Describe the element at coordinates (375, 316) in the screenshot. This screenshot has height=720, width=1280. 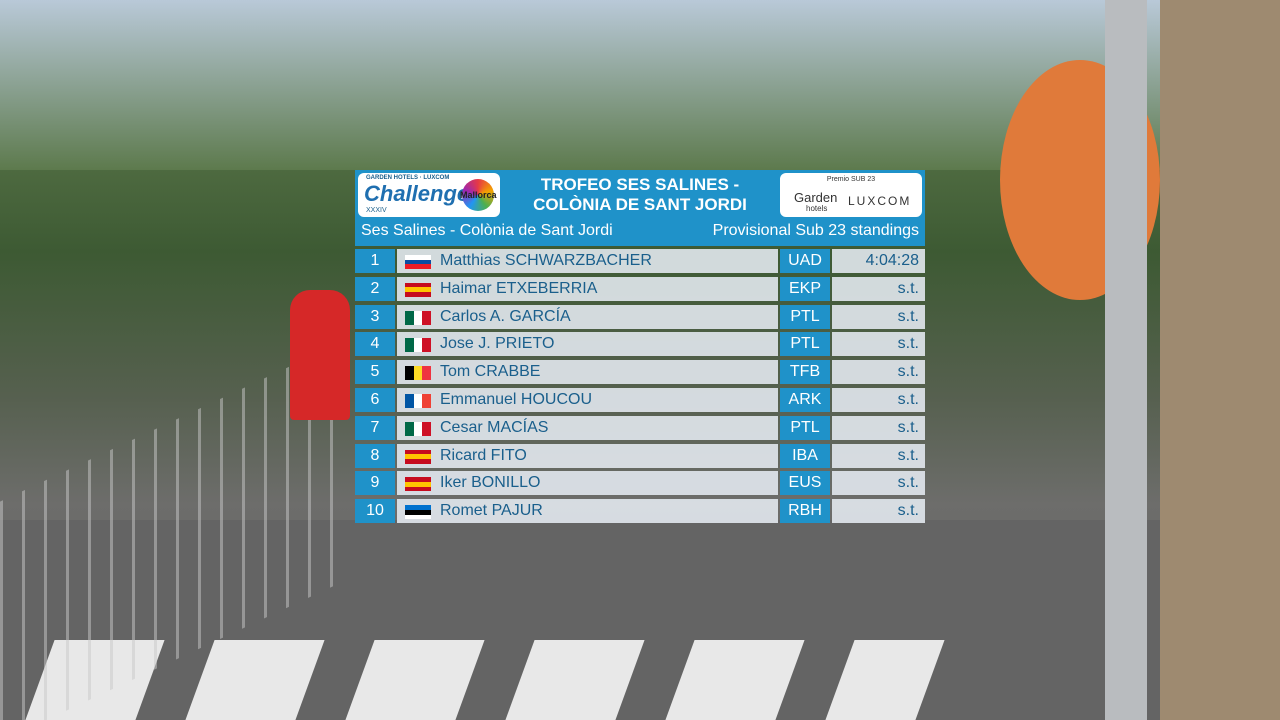
I see `position: 3` at that location.